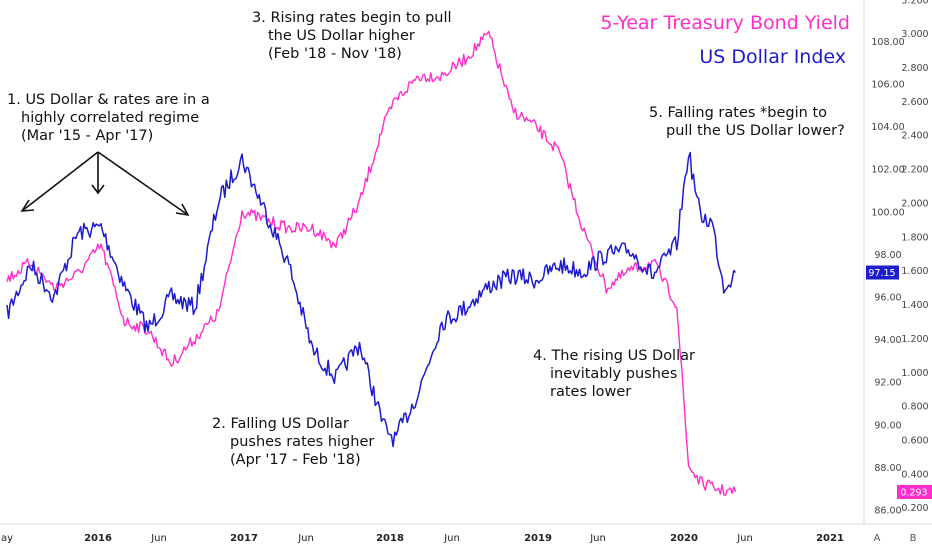  Describe the element at coordinates (614, 356) in the screenshot. I see `annotation-4-line-1: 4. The rising US Dollar` at that location.